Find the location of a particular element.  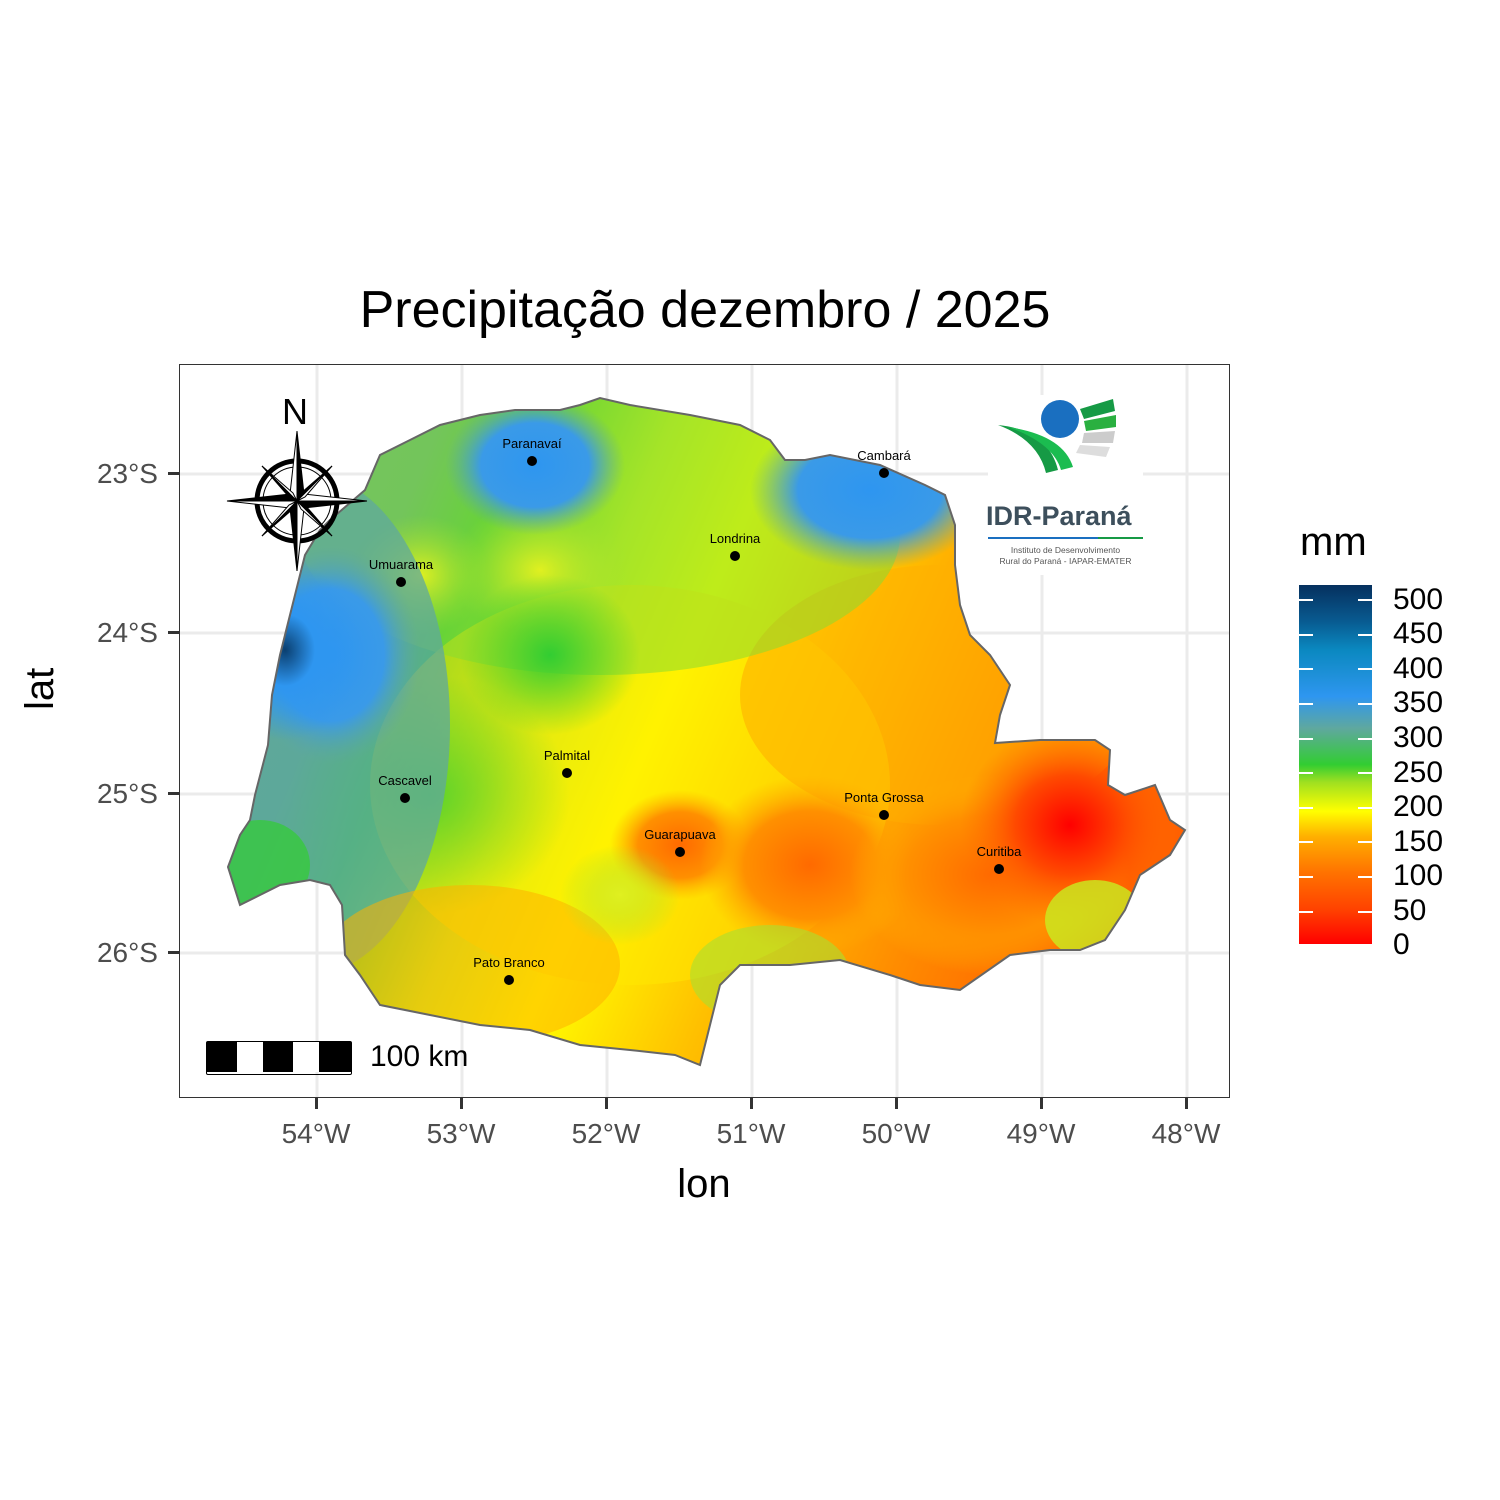

legend-label-250: 250 is located at coordinates (1418, 772).